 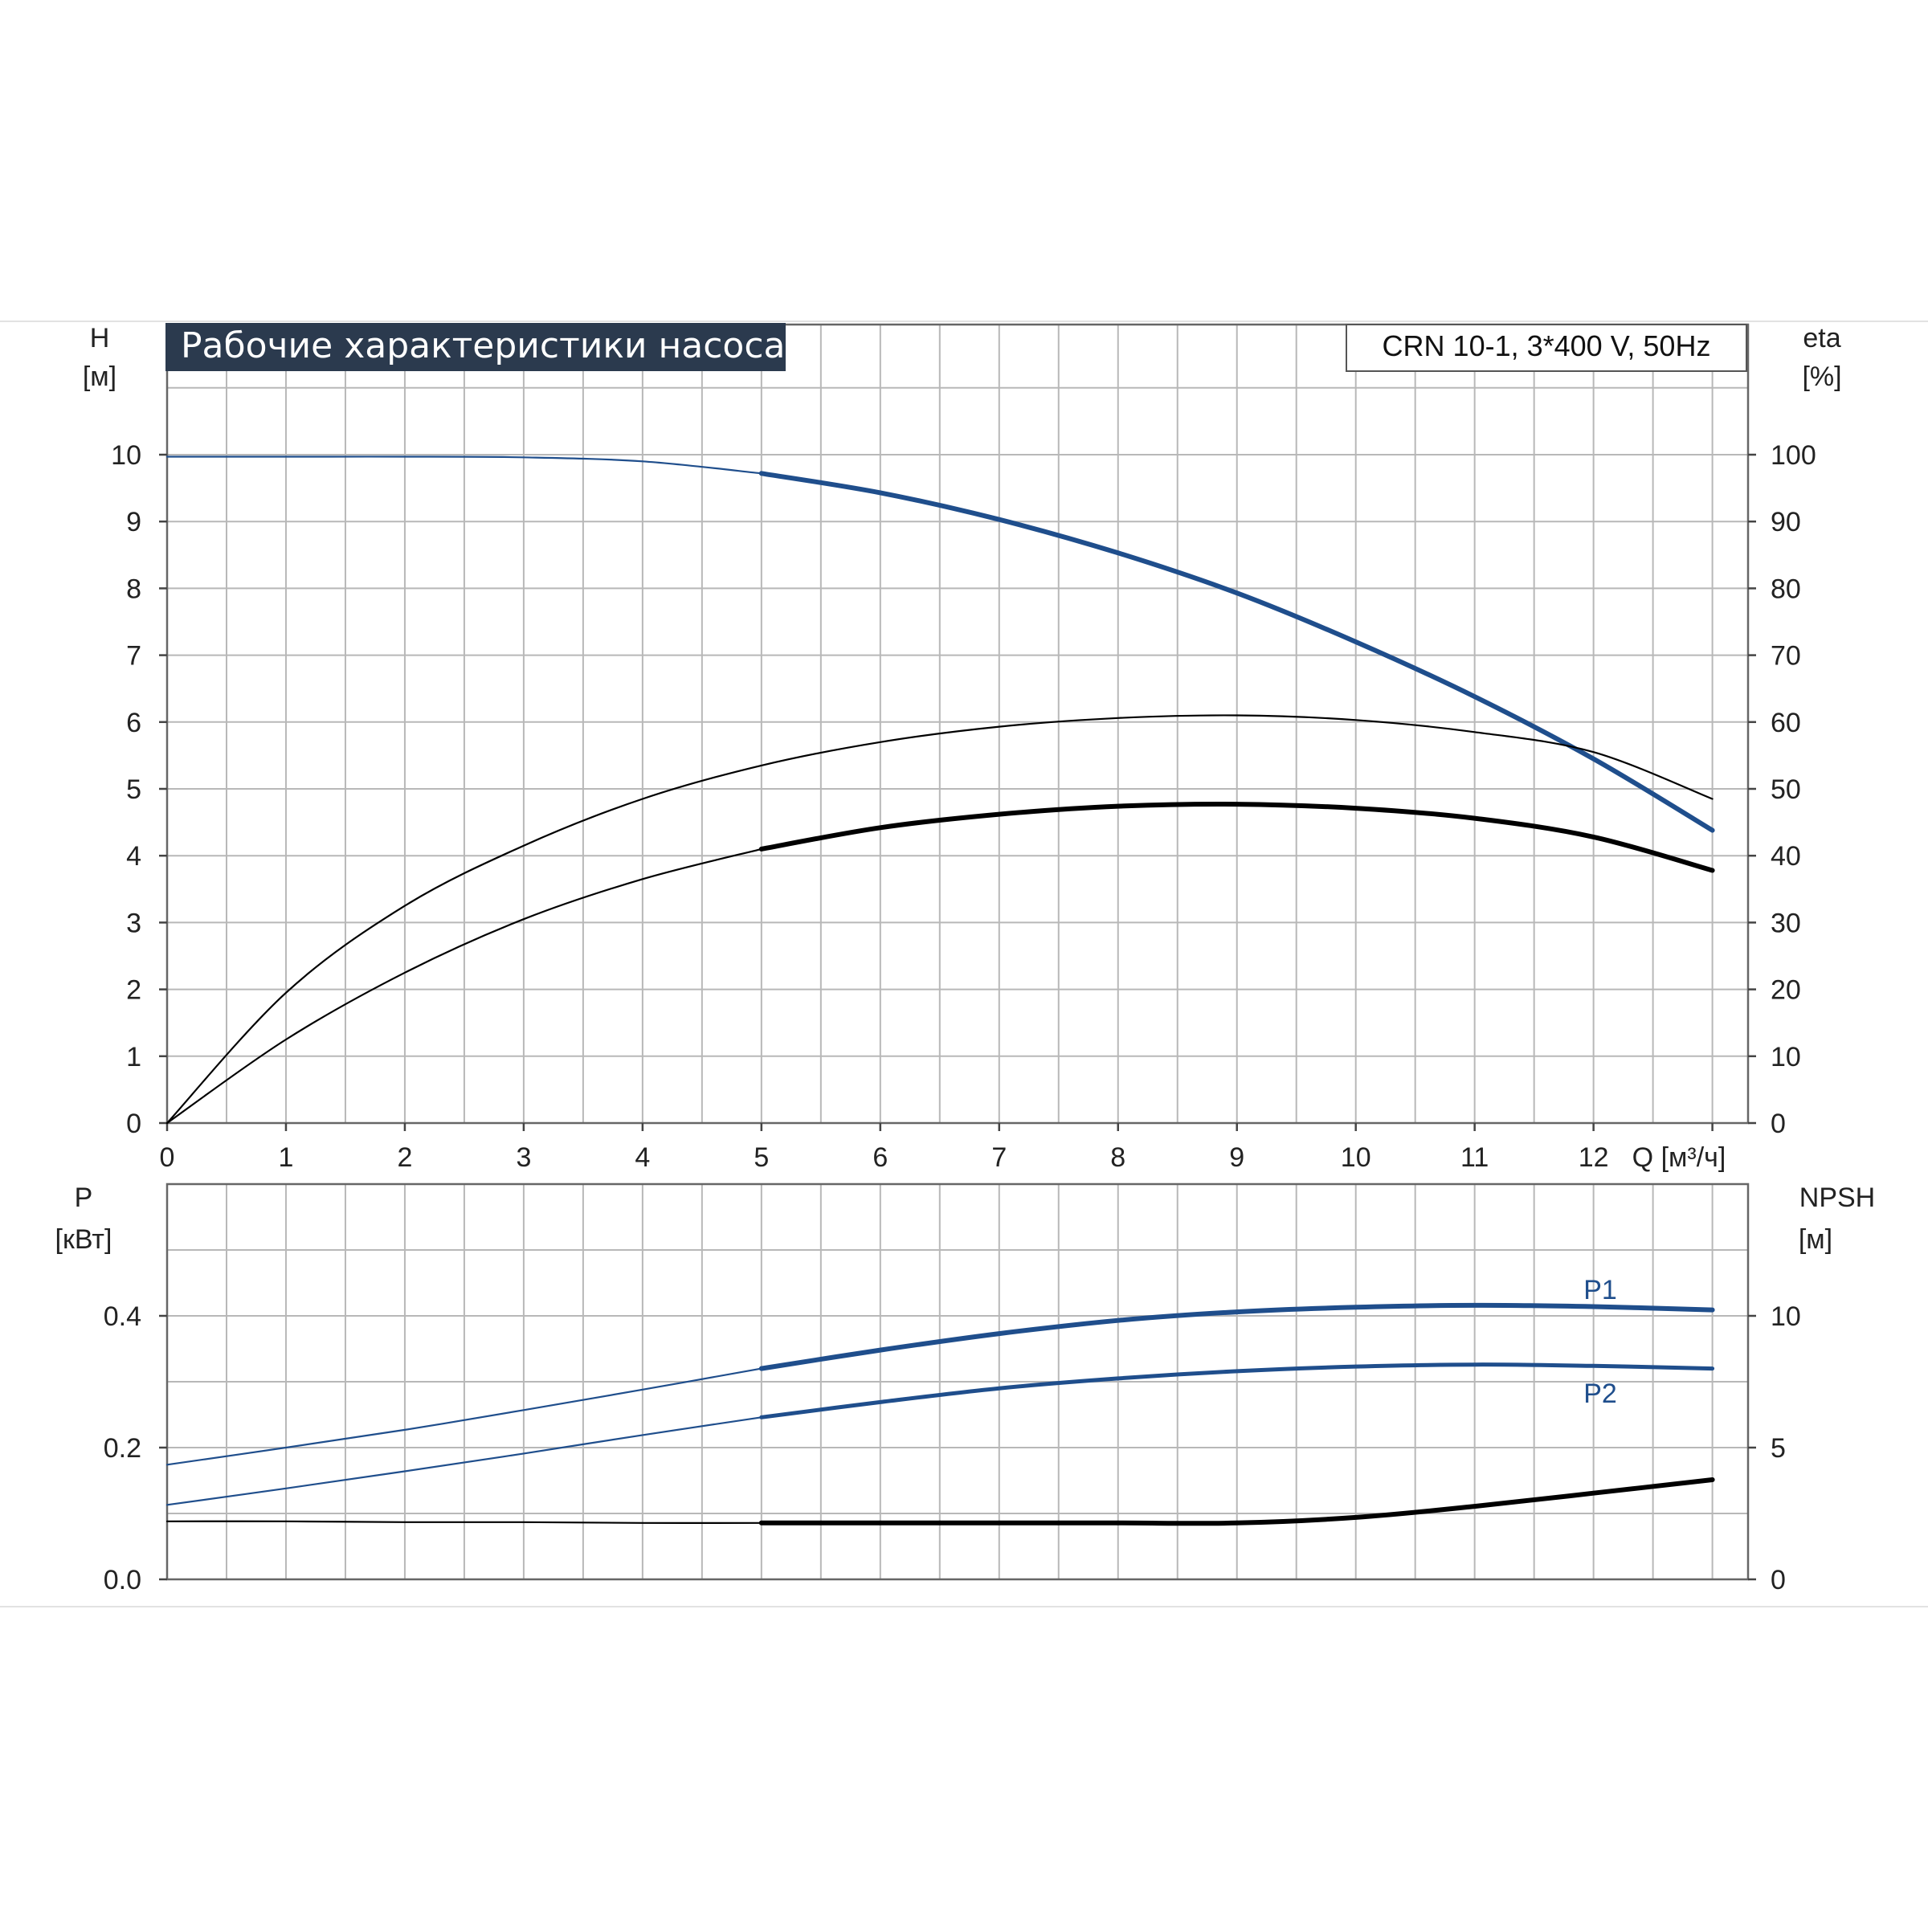 I want to click on y-left-tick-label: 3, so click(x=133, y=923).